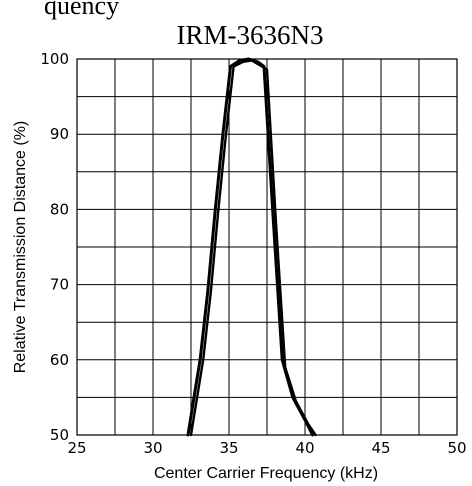 The width and height of the screenshot is (472, 486). What do you see at coordinates (456, 448) in the screenshot?
I see `x-tick-label: 50` at bounding box center [456, 448].